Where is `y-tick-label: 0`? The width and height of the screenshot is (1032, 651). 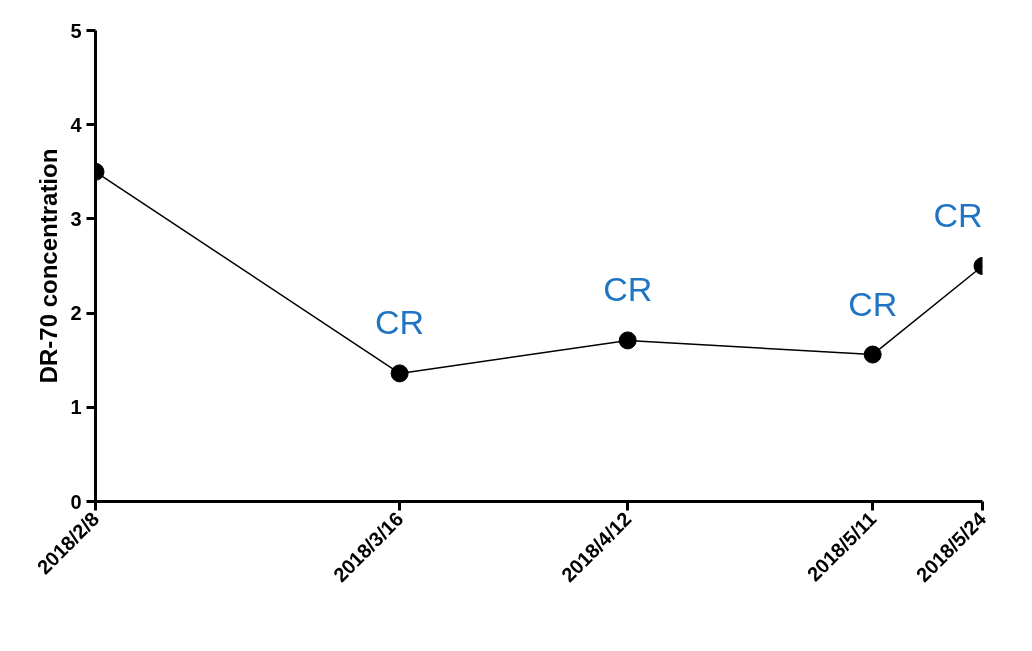 y-tick-label: 0 is located at coordinates (76, 501).